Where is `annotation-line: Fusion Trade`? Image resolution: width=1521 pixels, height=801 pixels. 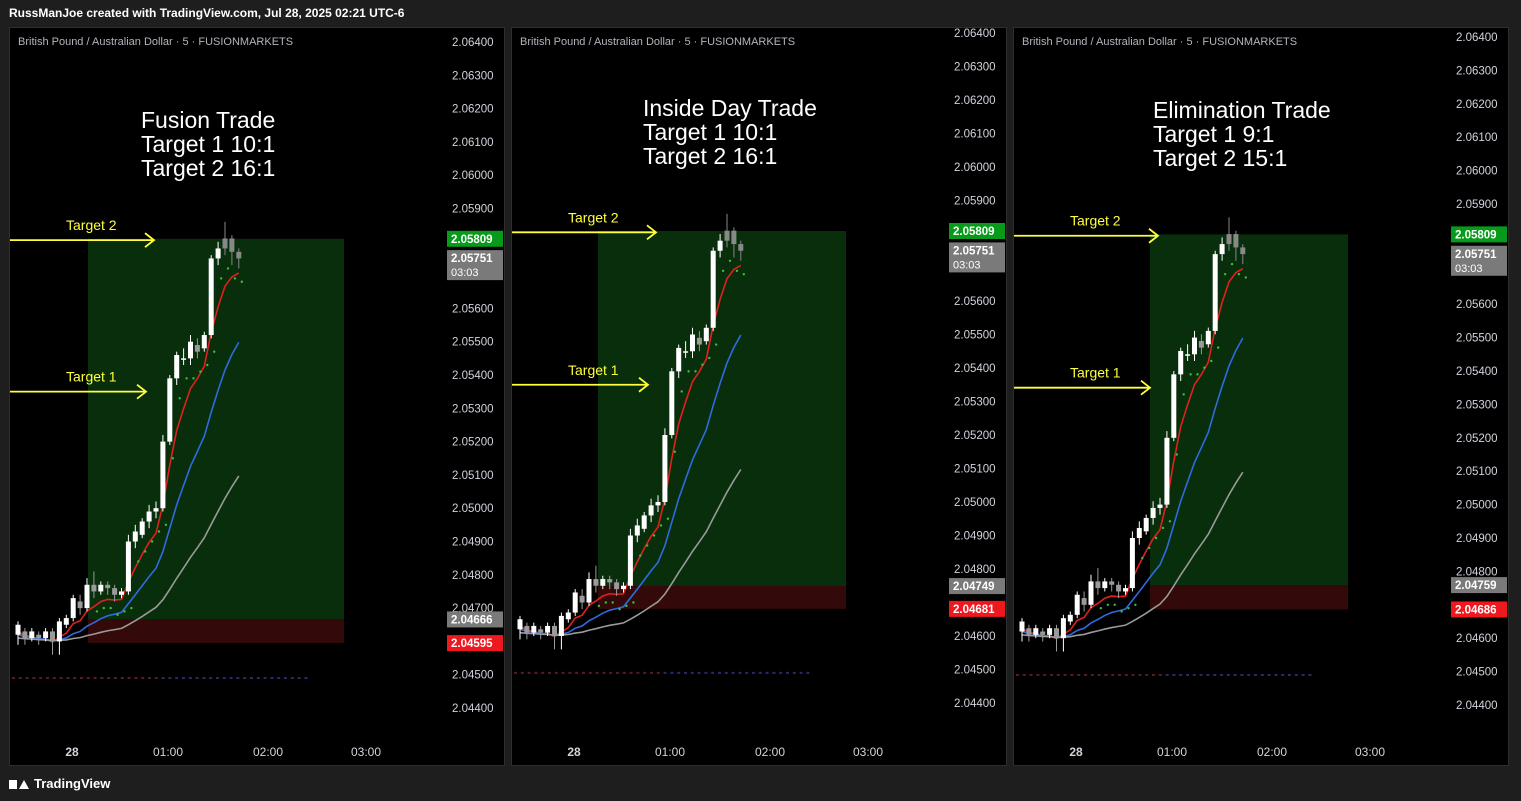 annotation-line: Fusion Trade is located at coordinates (208, 120).